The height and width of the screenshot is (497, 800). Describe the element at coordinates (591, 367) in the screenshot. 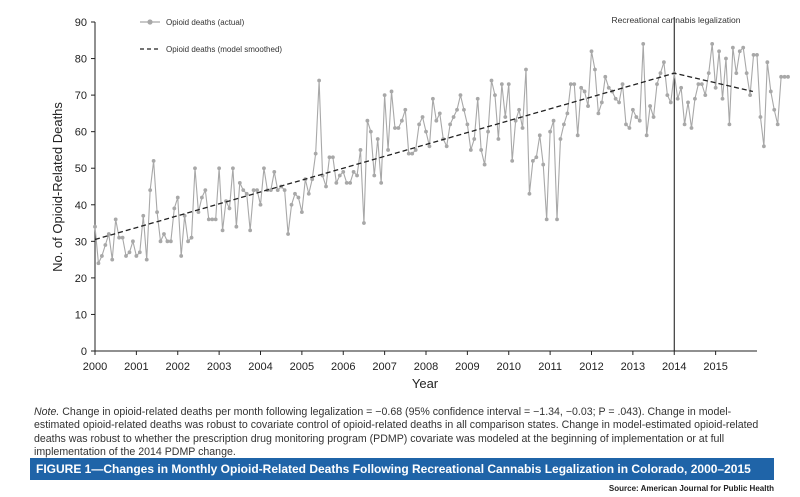

I see `x-tick-label: 2012` at that location.